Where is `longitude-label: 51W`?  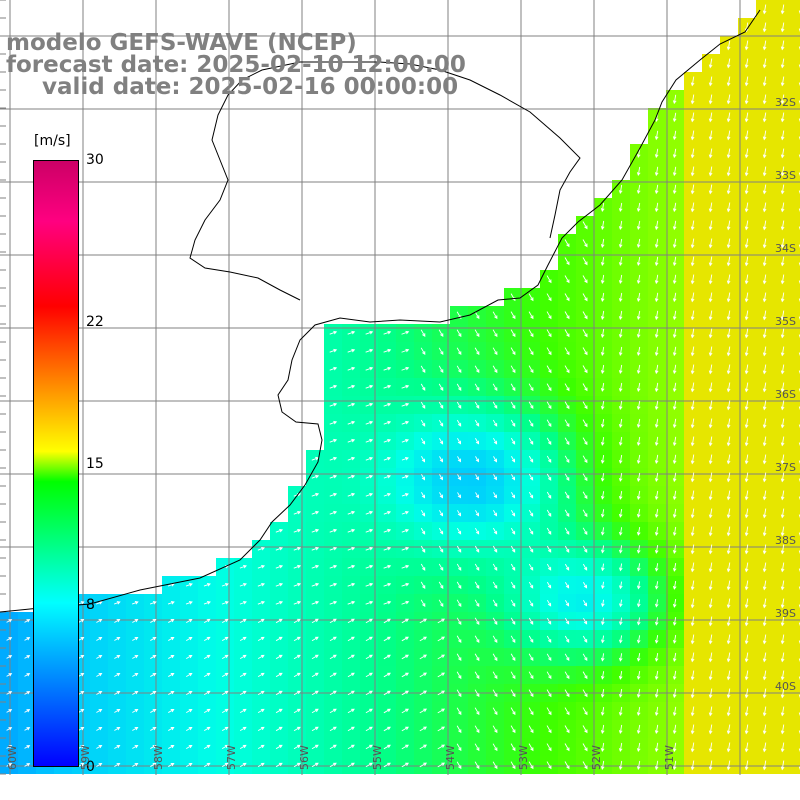
longitude-label: 51W is located at coordinates (669, 757).